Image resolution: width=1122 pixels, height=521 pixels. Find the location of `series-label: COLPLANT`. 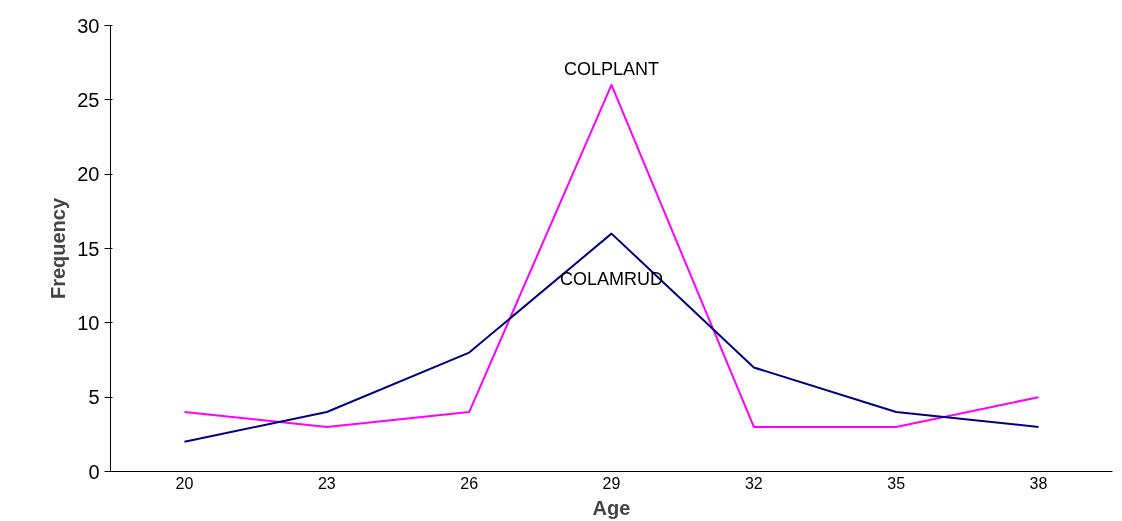

series-label: COLPLANT is located at coordinates (611, 68).